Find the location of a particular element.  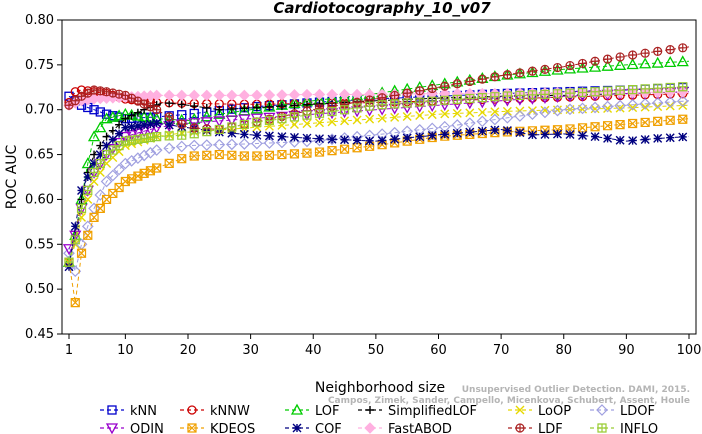

legend-item-kdeos: KDEOS is located at coordinates (217, 428).